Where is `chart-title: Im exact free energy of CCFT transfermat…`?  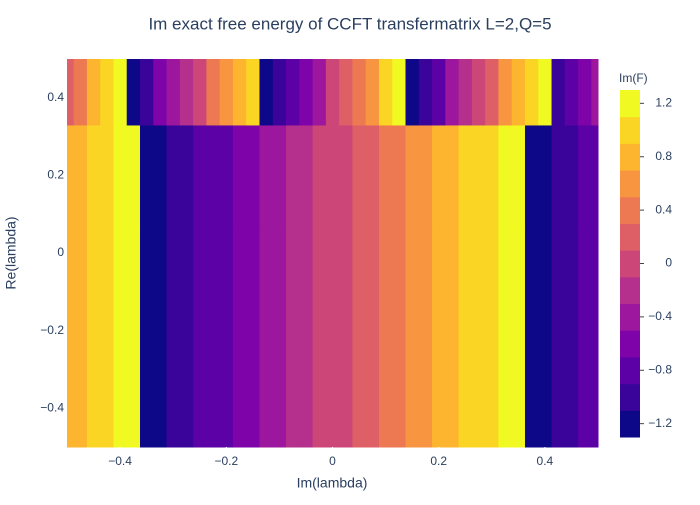 chart-title: Im exact free energy of CCFT transfermat… is located at coordinates (349, 23).